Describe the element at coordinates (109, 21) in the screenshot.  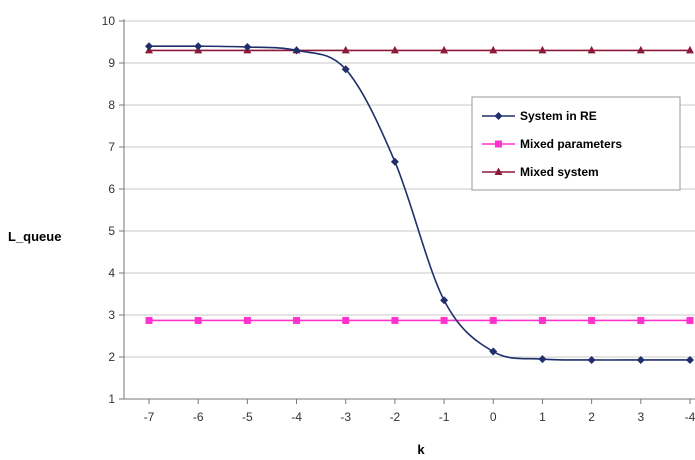
I see `y-tick-label: 10` at that location.